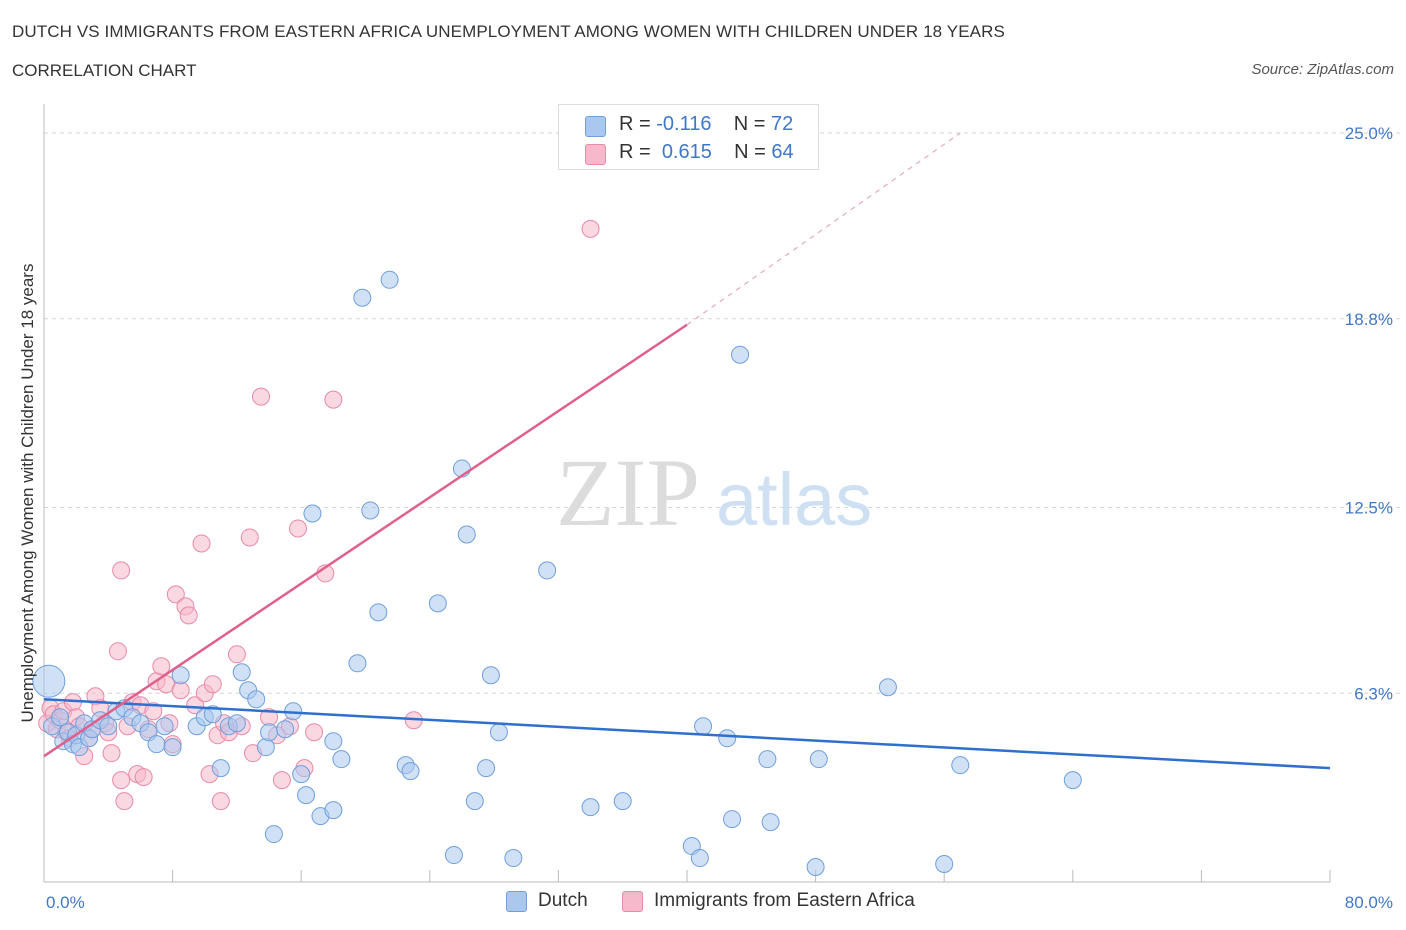 The width and height of the screenshot is (1406, 930). I want to click on dutch-trend-line, so click(687, 733).